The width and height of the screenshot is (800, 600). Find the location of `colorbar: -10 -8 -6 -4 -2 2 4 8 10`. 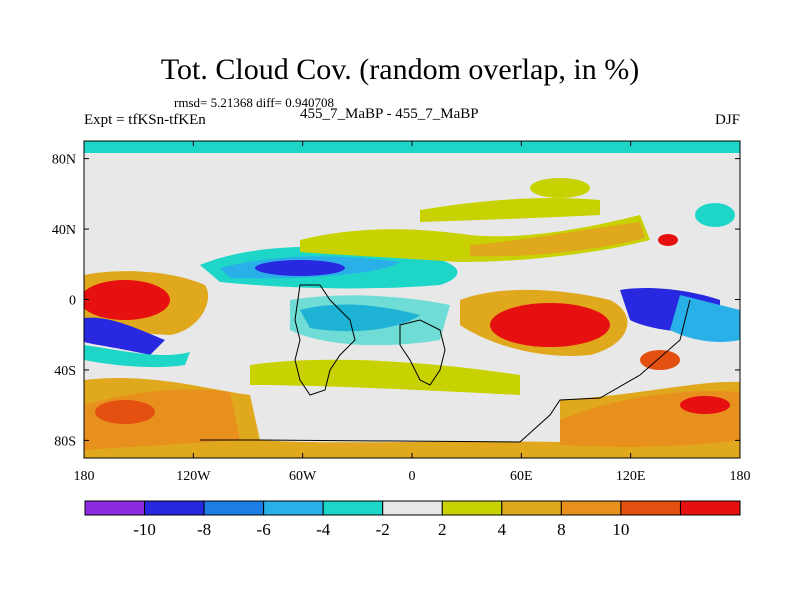

colorbar: -10 -8 -6 -4 -2 2 4 8 10 is located at coordinates (412, 519).